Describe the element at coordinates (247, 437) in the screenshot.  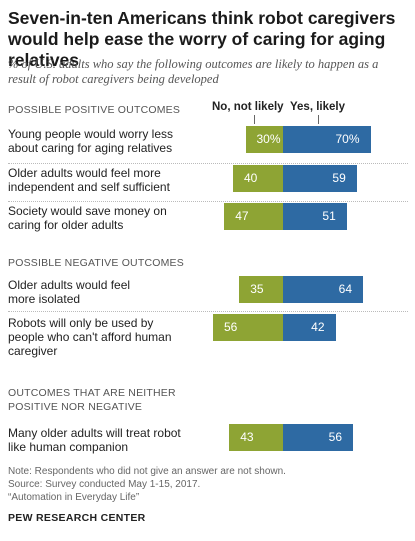
I see `value-label-not-likely: 43` at that location.